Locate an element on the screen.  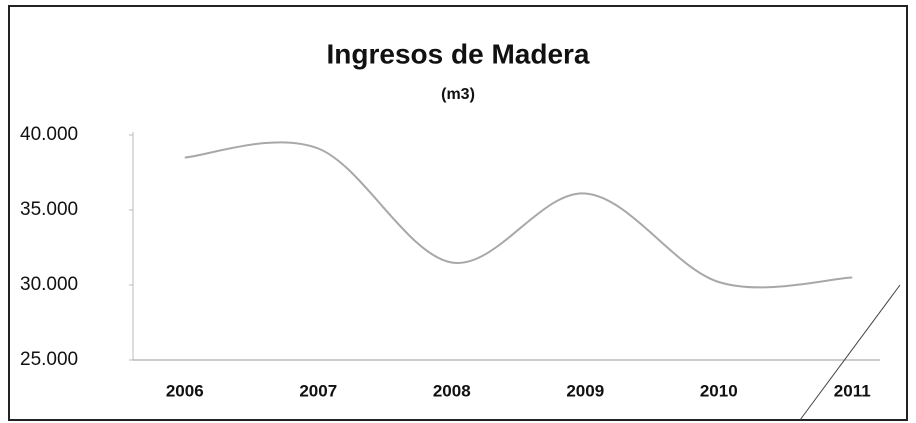
chart-title: Ingresos de Madera is located at coordinates (458, 53).